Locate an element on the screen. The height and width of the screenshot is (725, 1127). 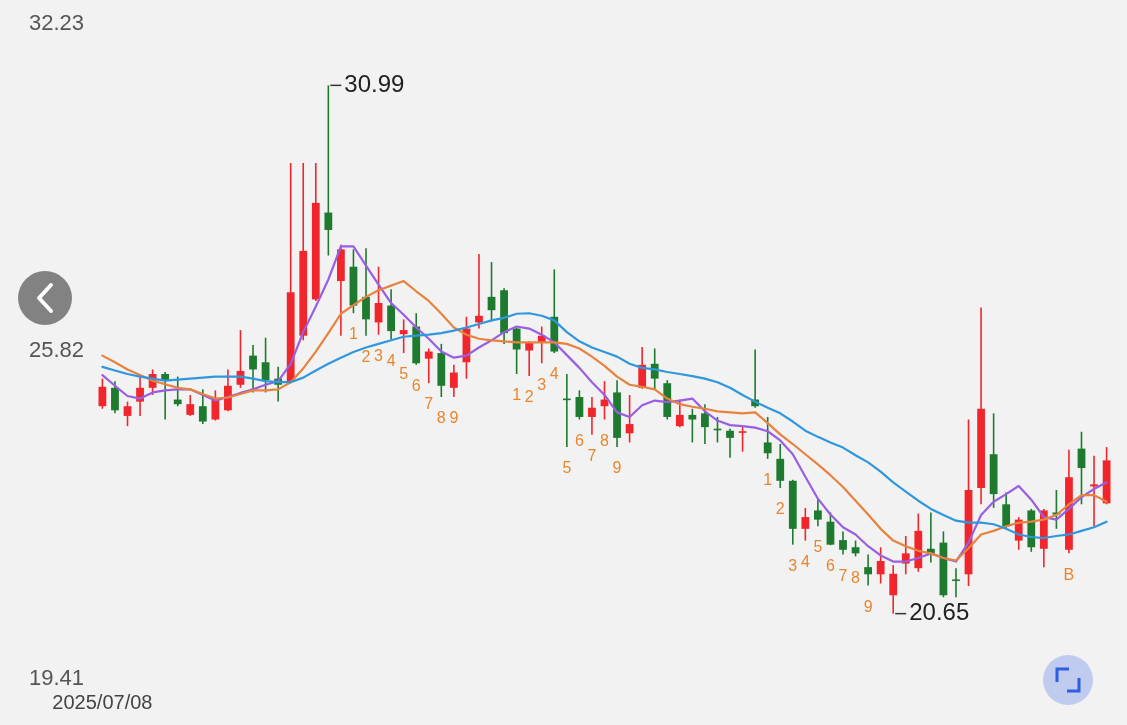
annotation: 20.65 is located at coordinates (939, 611).